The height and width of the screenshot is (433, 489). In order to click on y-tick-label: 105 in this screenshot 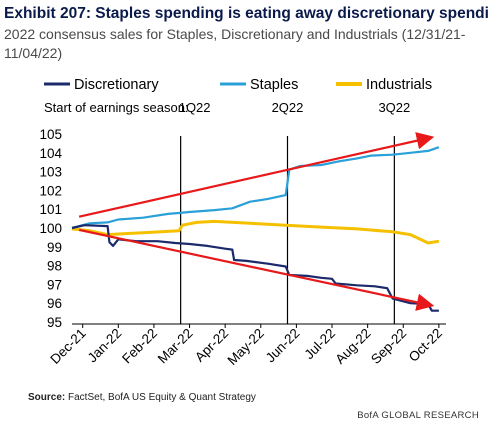, I will do `click(50, 134)`.